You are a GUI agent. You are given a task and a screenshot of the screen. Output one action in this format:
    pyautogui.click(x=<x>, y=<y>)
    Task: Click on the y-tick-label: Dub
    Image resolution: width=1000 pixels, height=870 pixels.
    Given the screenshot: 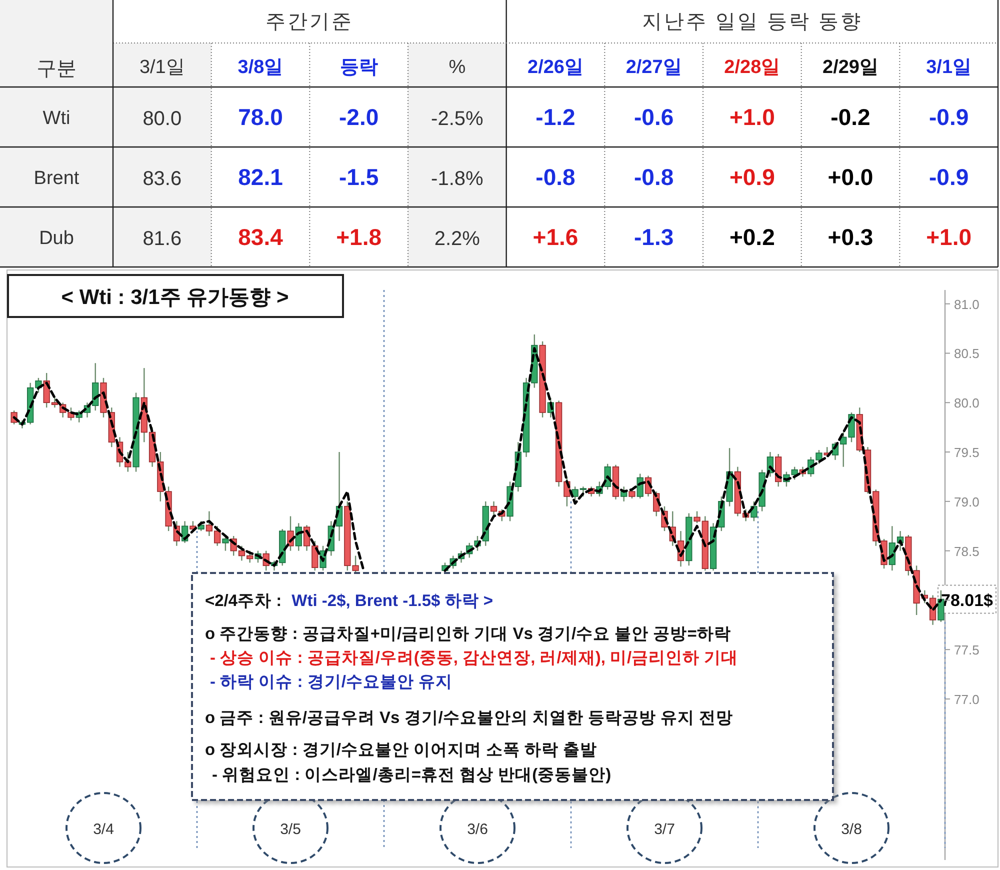 What is the action you would take?
    pyautogui.click(x=56, y=238)
    